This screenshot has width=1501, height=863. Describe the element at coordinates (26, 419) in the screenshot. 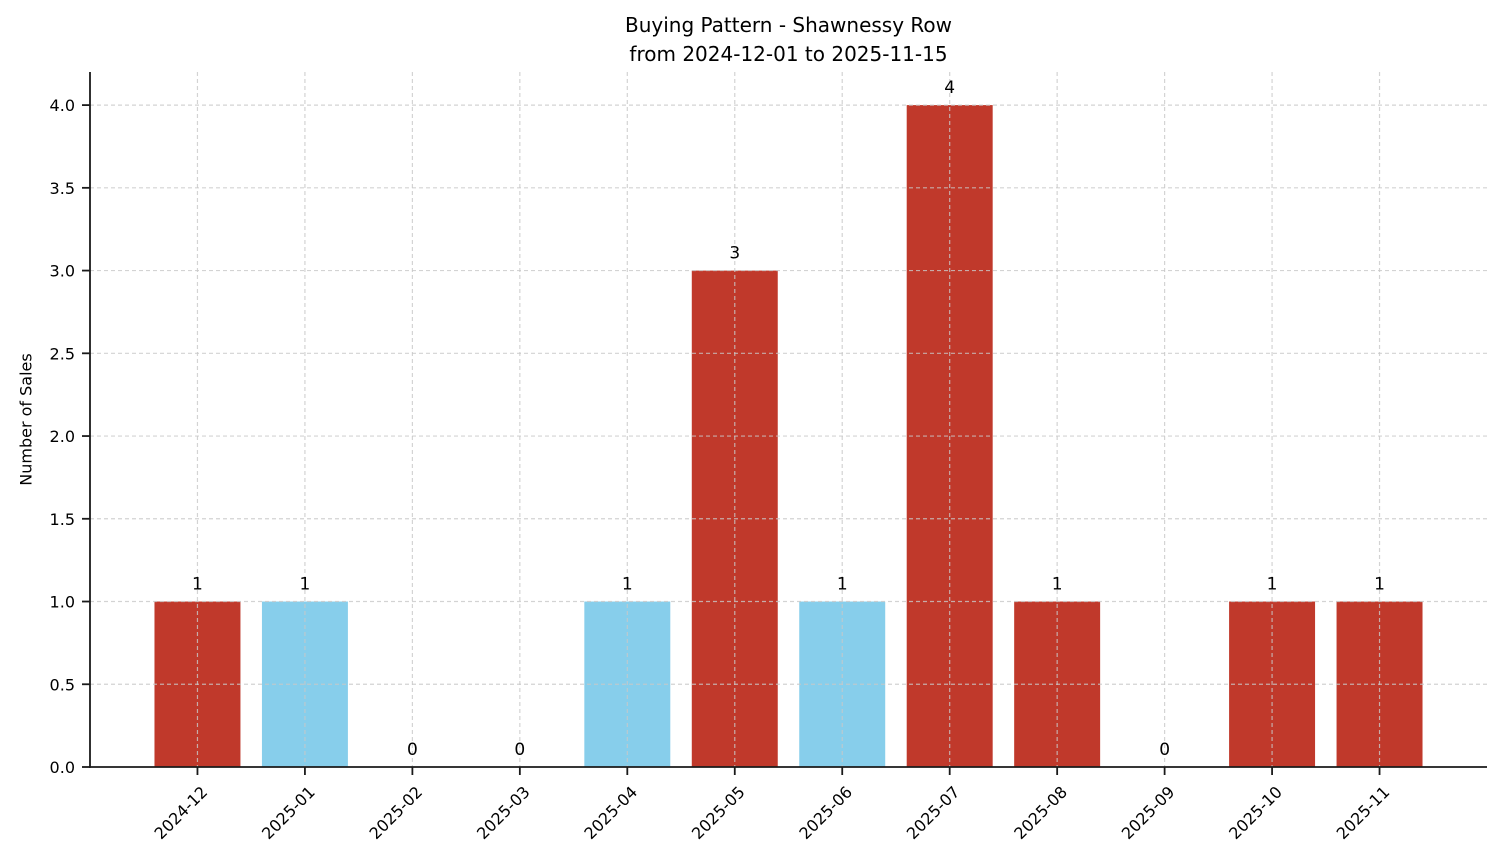

I see `y-axis-label: Number of Sales` at that location.